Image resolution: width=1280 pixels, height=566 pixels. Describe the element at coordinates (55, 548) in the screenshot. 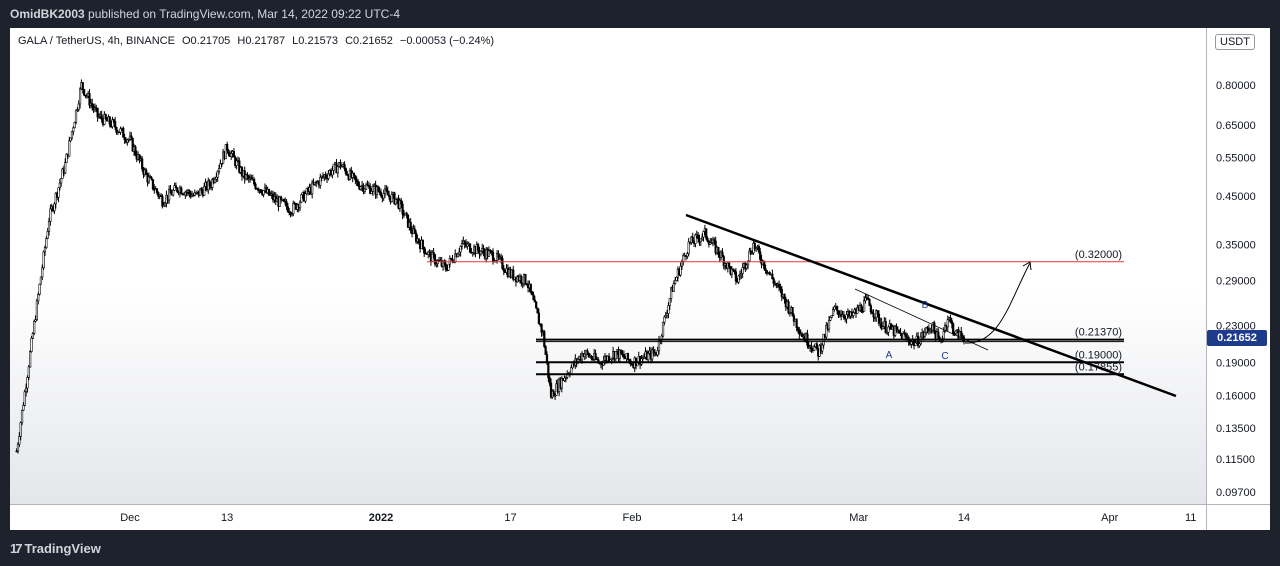

I see `tradingview-logo: 17 TradingView` at that location.